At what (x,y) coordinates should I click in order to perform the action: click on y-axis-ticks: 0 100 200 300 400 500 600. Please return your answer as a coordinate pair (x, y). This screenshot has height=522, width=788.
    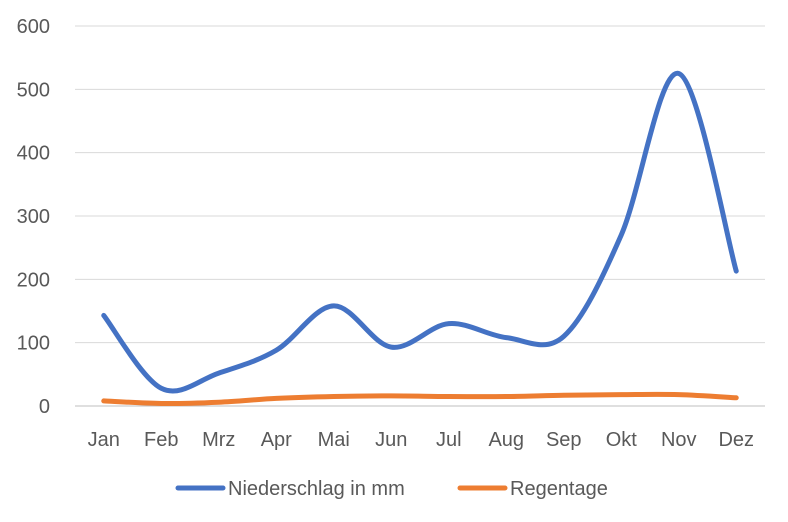
    Looking at the image, I should click on (33, 217).